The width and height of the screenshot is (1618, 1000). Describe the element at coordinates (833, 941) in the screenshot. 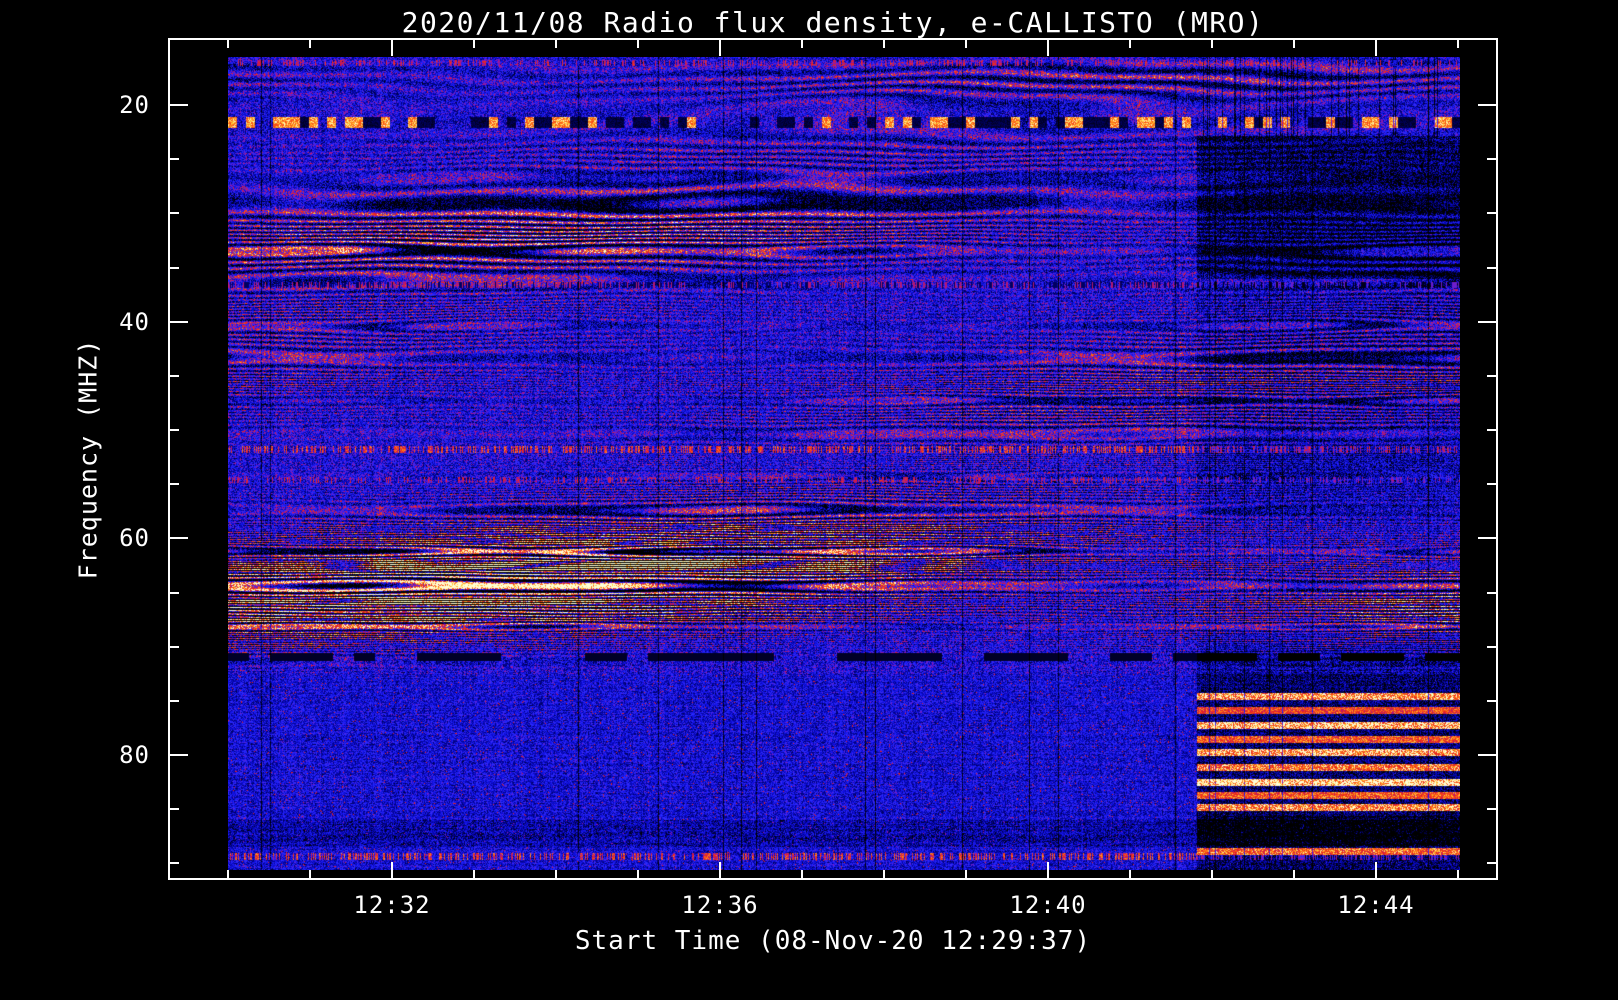

I see `x-axis-label: Start Time (08-Nov-20 12:29:37)` at that location.